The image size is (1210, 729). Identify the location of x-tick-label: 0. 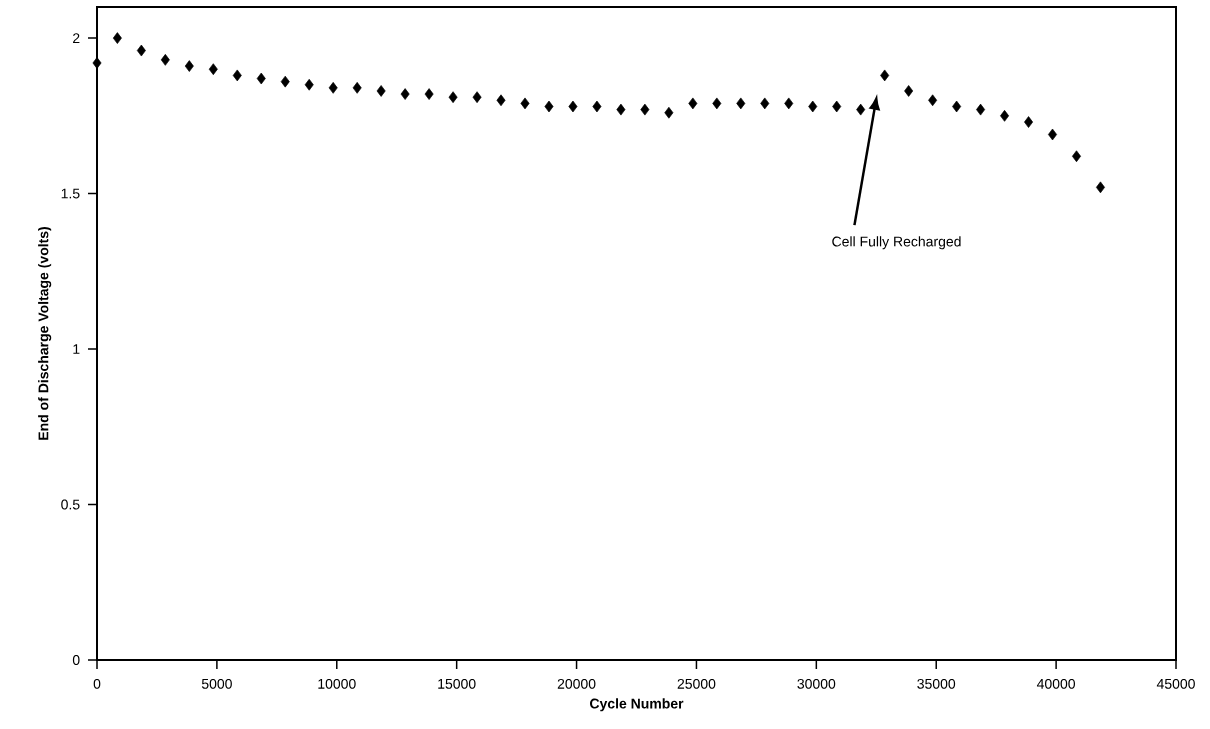
(97, 683).